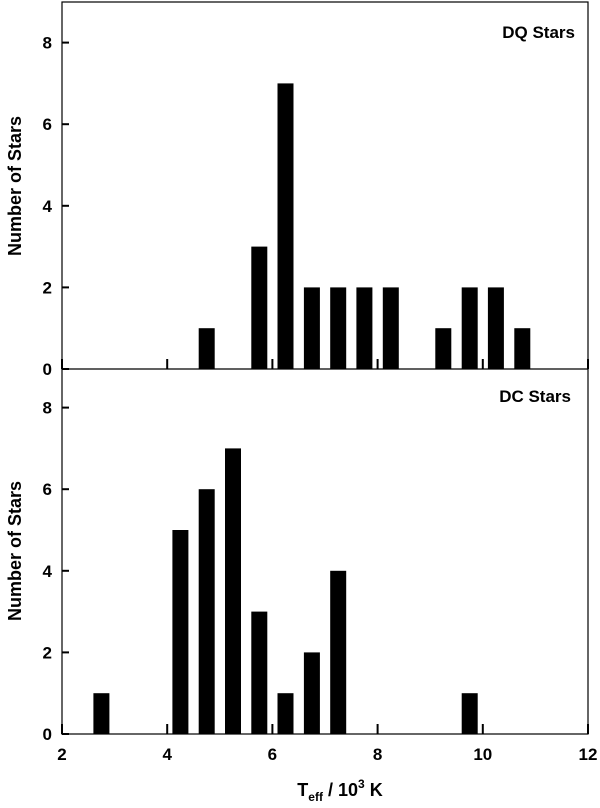 This screenshot has width=600, height=808. Describe the element at coordinates (47, 408) in the screenshot. I see `dc-y-tick-label-4: 8` at that location.